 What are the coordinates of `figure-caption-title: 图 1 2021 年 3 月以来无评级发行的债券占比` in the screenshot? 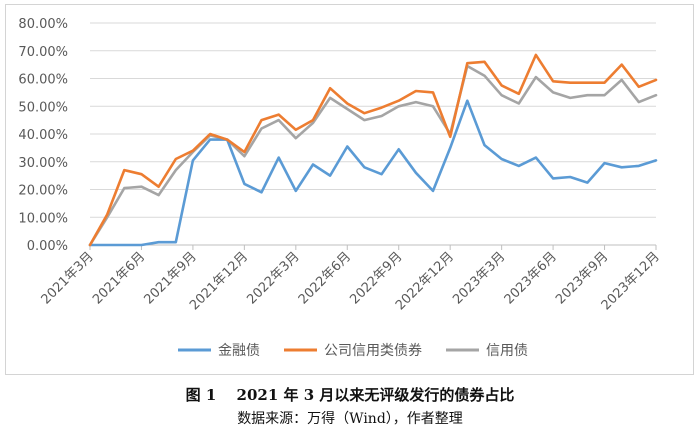 It's located at (350, 395).